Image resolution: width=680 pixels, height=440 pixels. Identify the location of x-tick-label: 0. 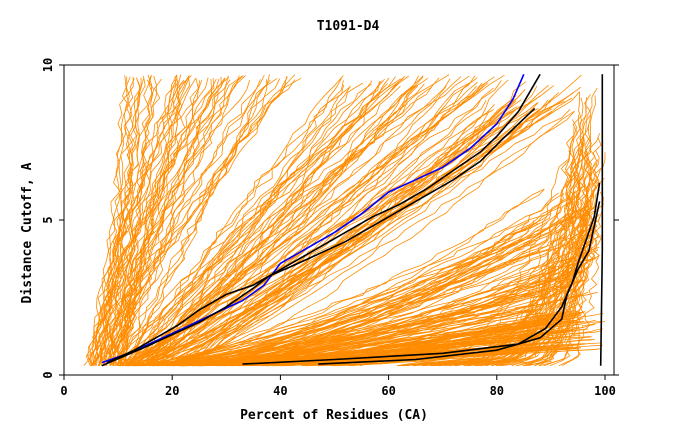
(63, 391).